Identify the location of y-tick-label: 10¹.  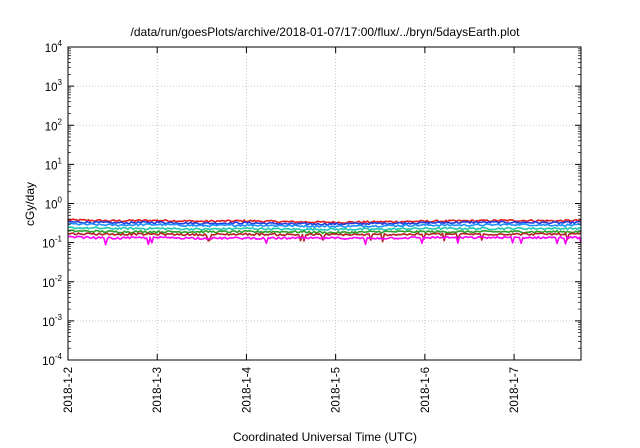
(54, 164).